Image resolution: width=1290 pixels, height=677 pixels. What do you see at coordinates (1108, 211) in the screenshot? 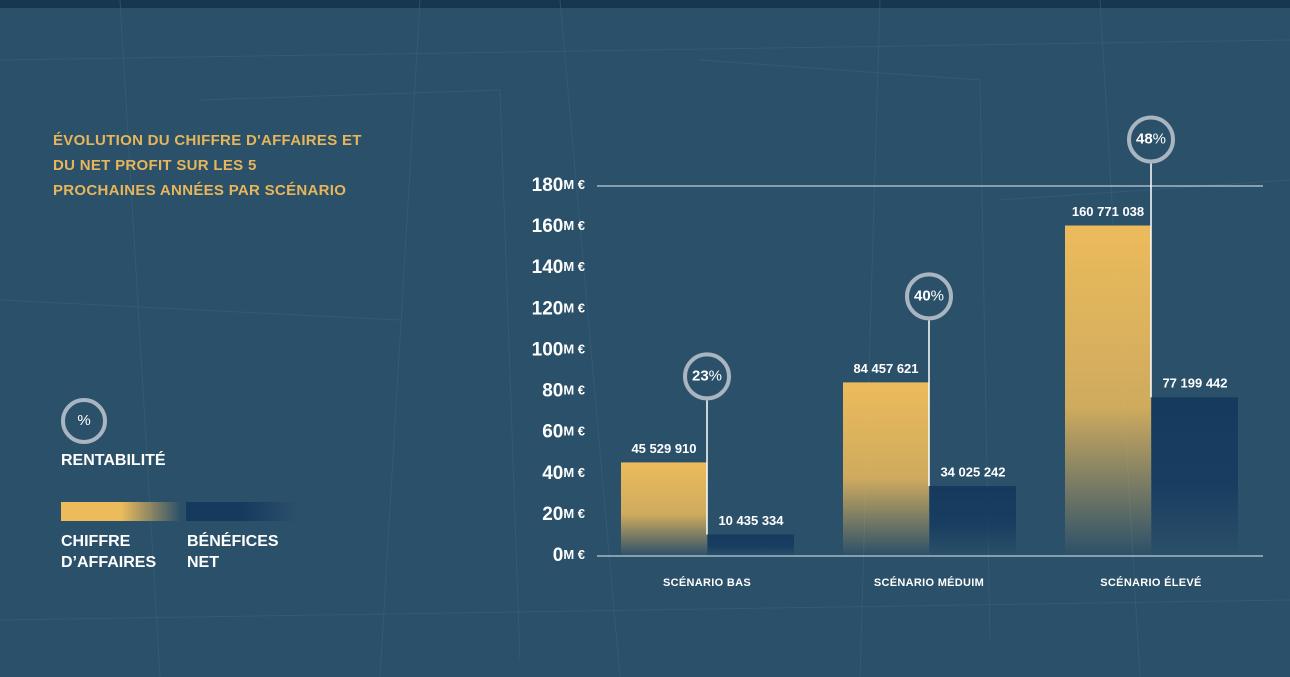
I see `value-label: 160 771 038` at bounding box center [1108, 211].